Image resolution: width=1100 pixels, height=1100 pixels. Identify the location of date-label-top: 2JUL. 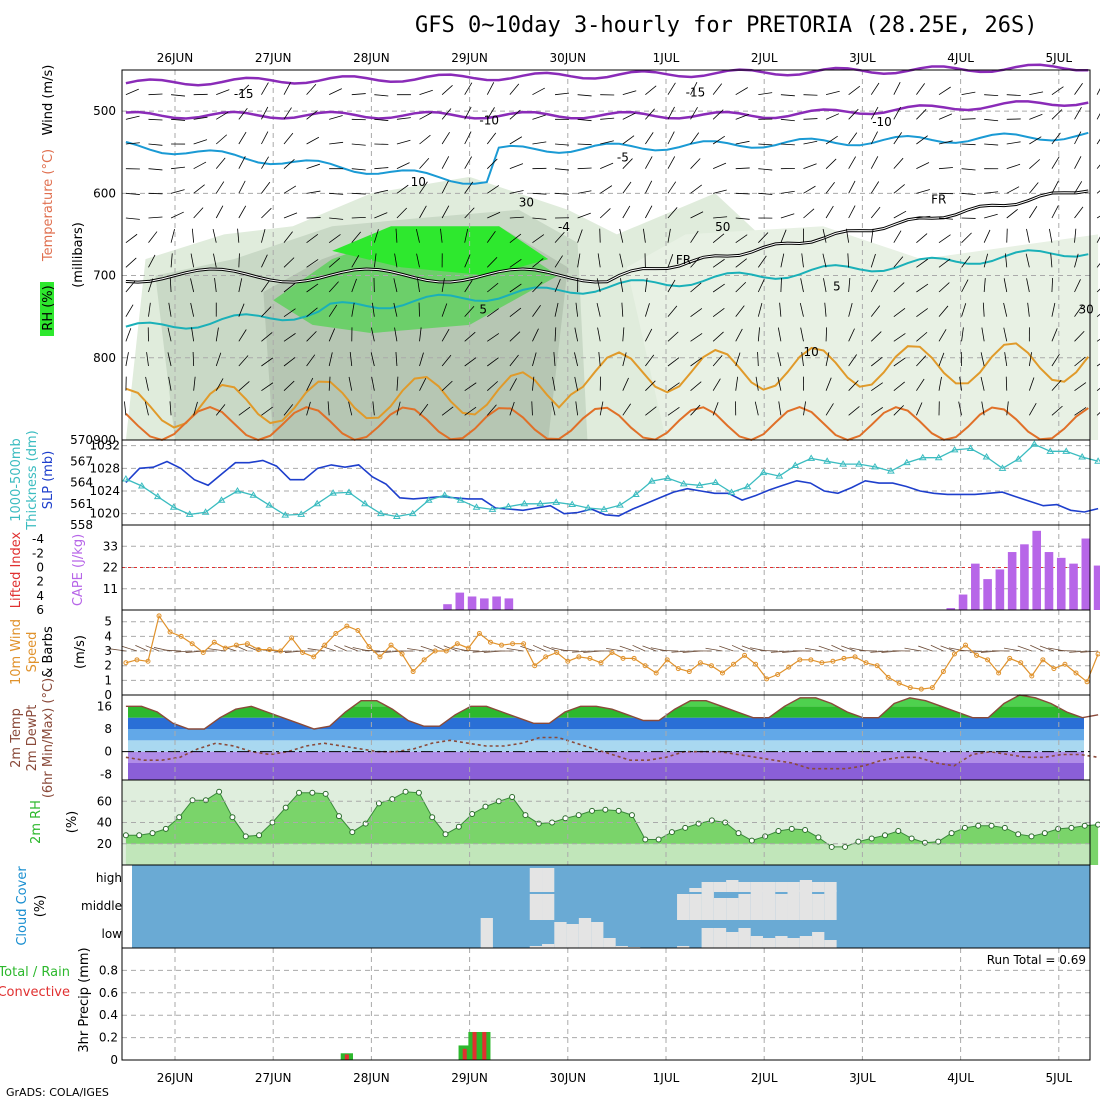
(764, 58).